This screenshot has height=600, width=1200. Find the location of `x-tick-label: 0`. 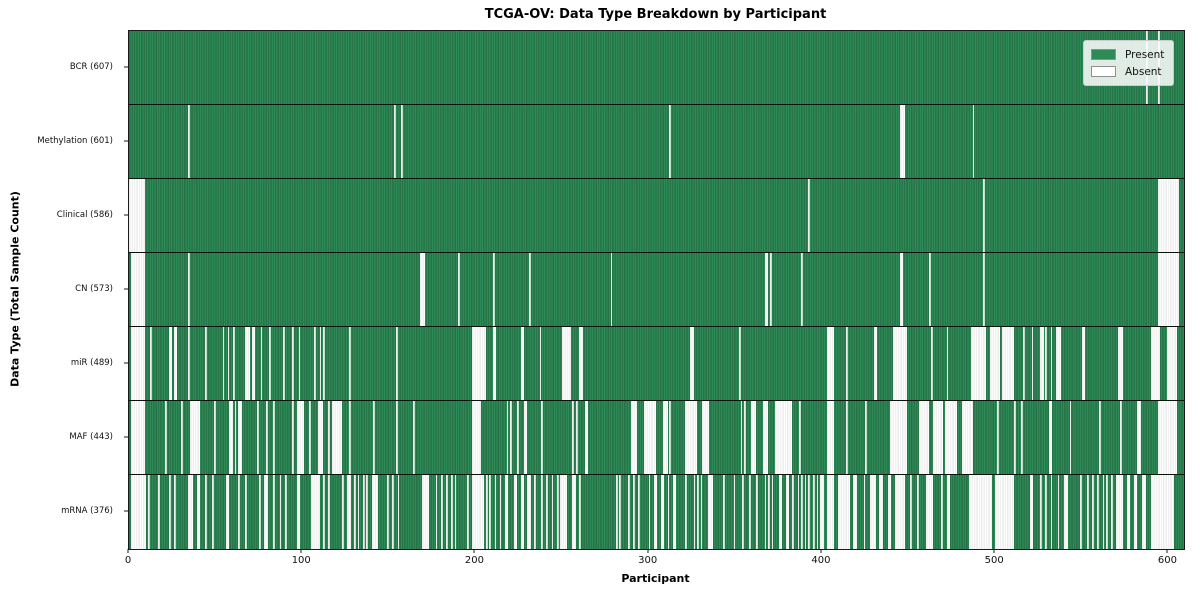

x-tick-label: 0 is located at coordinates (128, 560).